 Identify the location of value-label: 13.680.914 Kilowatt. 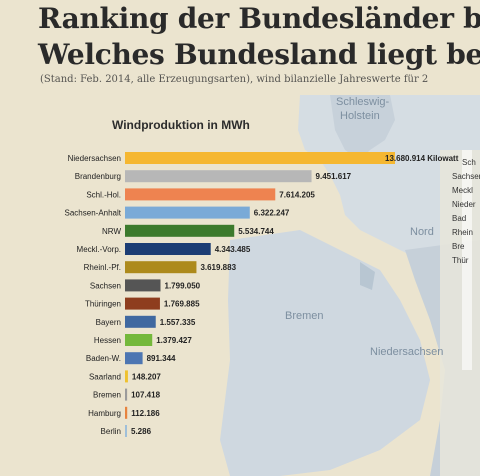
(422, 158).